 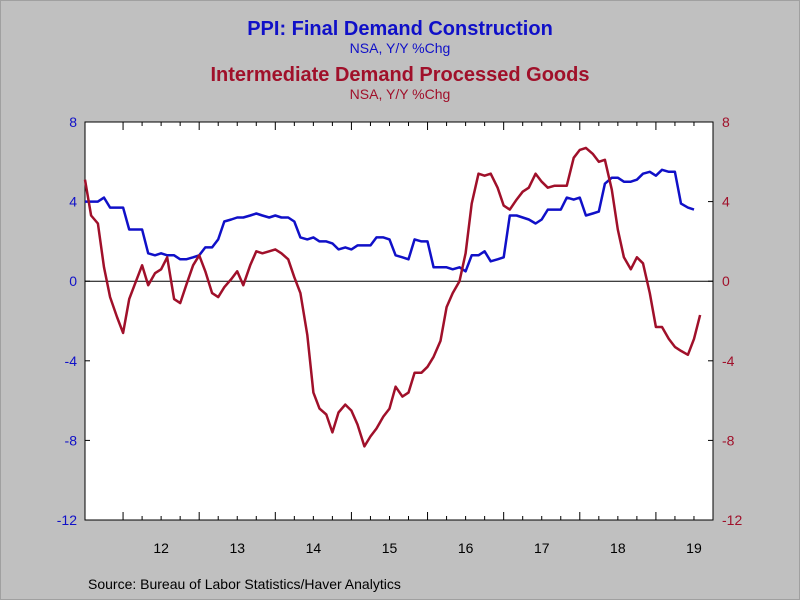 What do you see at coordinates (400, 94) in the screenshot?
I see `chart-subtitle-processed-goods: NSA, Y/Y %Chg` at bounding box center [400, 94].